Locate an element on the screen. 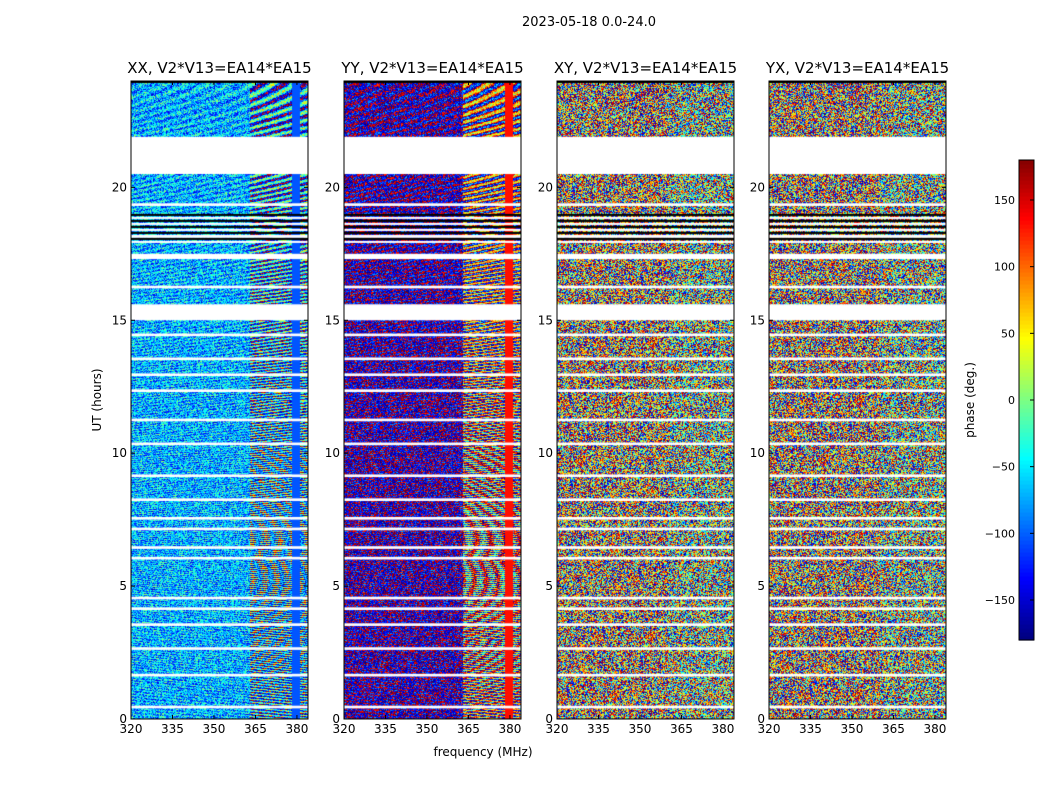 The width and height of the screenshot is (1050, 800). colorbar-tick-label: −150 is located at coordinates (1000, 600).